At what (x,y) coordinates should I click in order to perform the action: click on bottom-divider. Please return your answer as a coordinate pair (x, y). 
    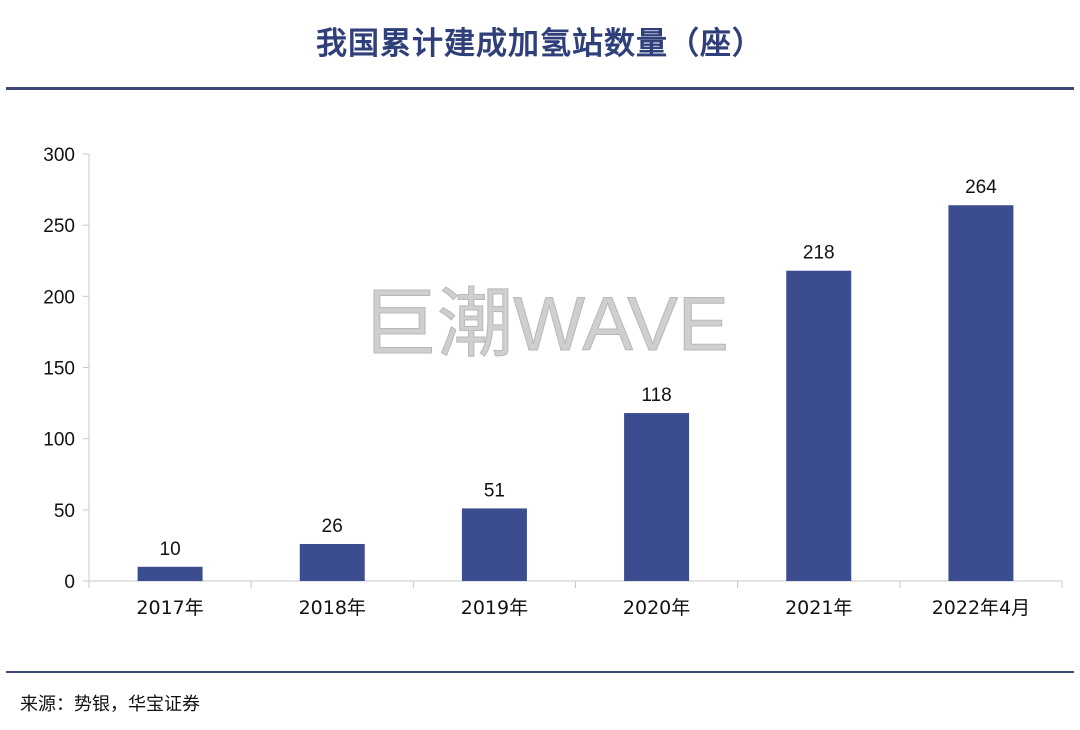
    Looking at the image, I should click on (540, 672).